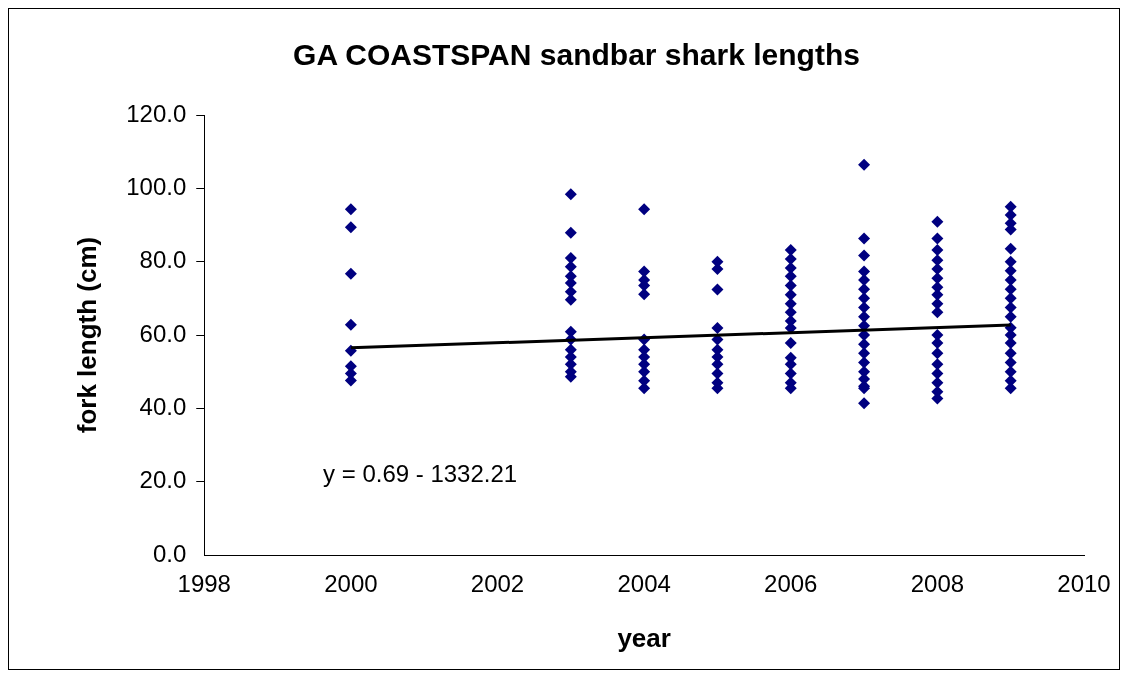 This screenshot has height=681, width=1134. What do you see at coordinates (86, 335) in the screenshot?
I see `y-axis-title: fork length (cm)` at bounding box center [86, 335].